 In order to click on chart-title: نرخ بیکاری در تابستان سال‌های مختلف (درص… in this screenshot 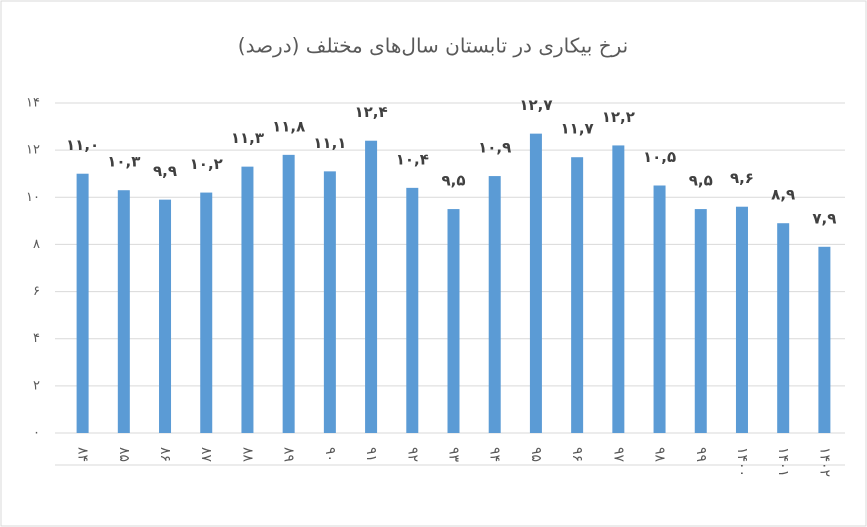, I will do `click(433, 46)`.